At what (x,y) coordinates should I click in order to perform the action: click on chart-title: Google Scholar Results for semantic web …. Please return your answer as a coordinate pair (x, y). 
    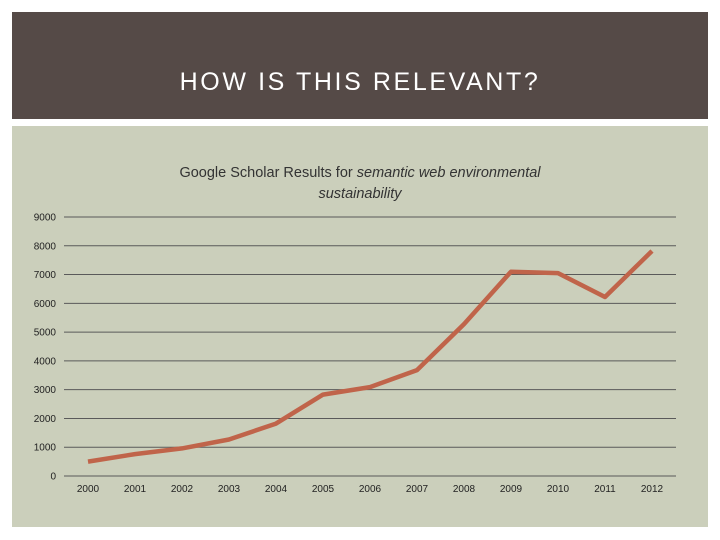
    Looking at the image, I should click on (360, 184).